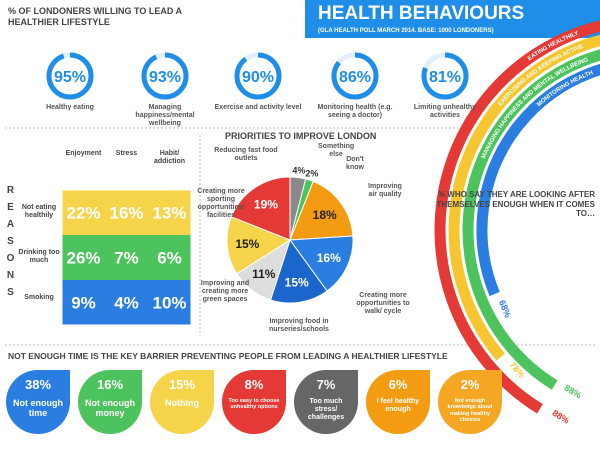  I want to click on ring-value: 95%, so click(70, 77).